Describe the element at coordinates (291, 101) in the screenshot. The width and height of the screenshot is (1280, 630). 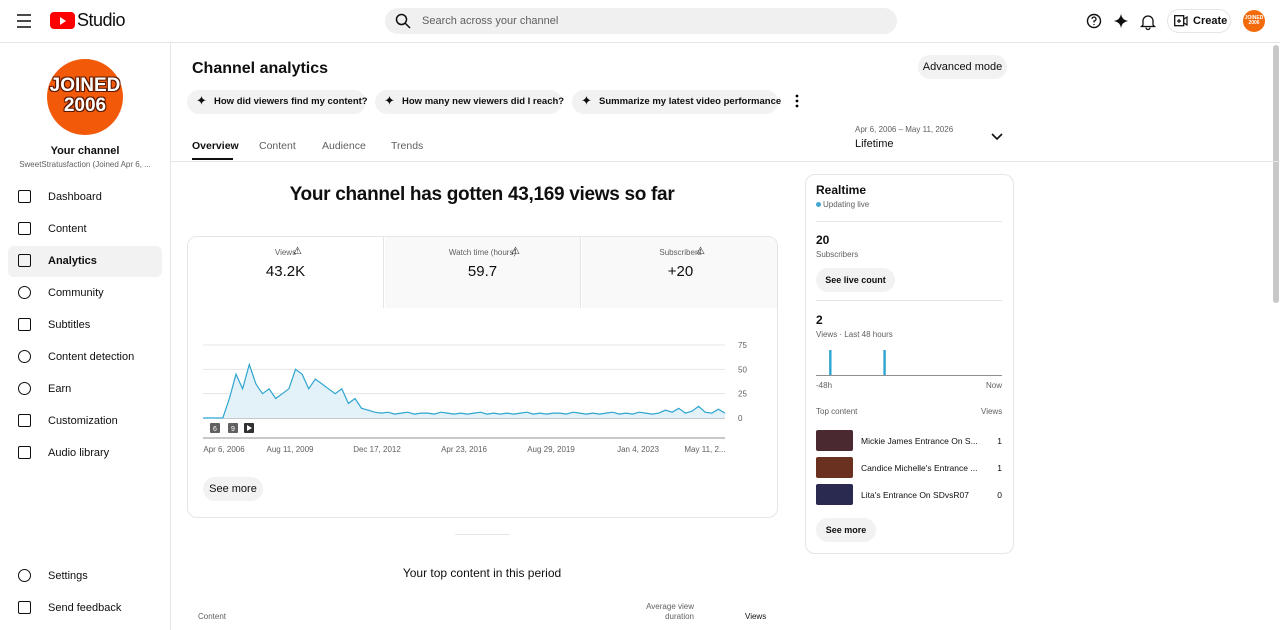
I see `prompt-text: How did viewers find my content?` at that location.